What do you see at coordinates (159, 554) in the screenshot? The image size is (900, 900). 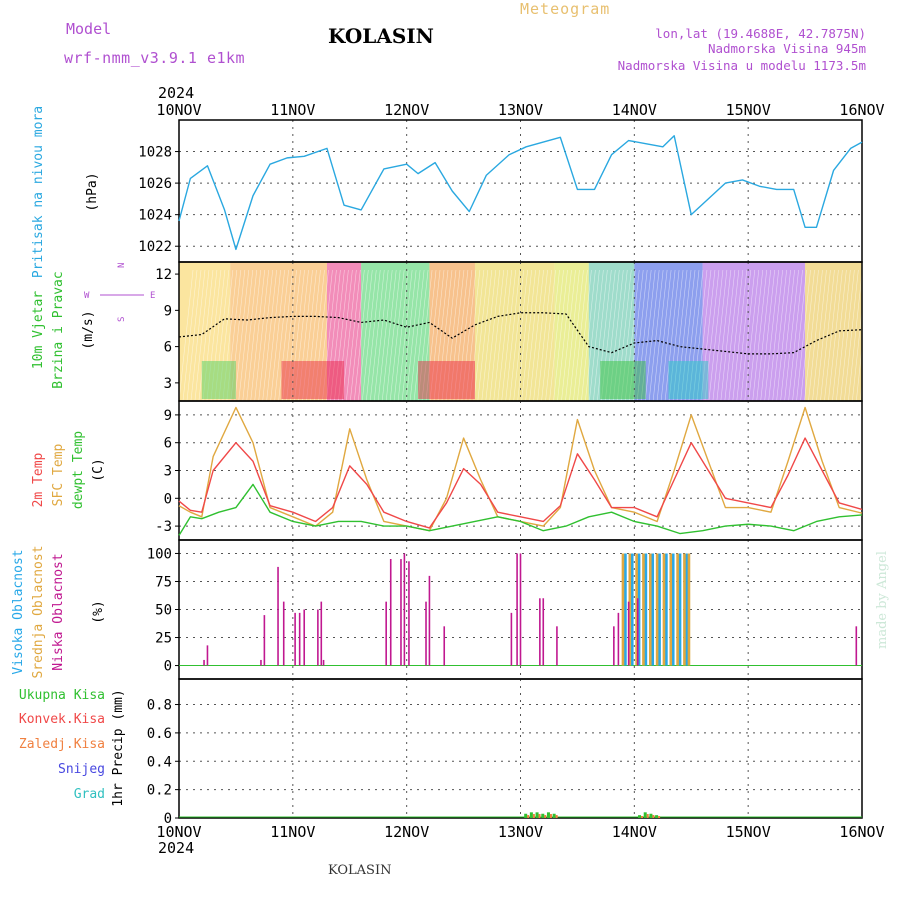 I see `y-tick-label: 100` at bounding box center [159, 554].